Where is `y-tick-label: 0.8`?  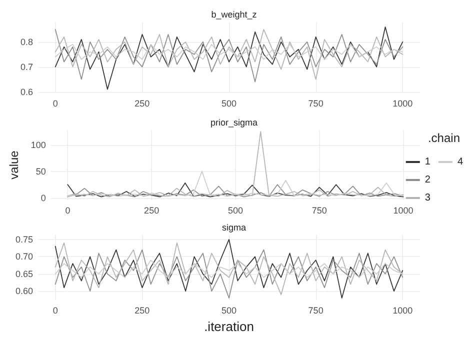 y-tick-label: 0.8 is located at coordinates (26, 41).